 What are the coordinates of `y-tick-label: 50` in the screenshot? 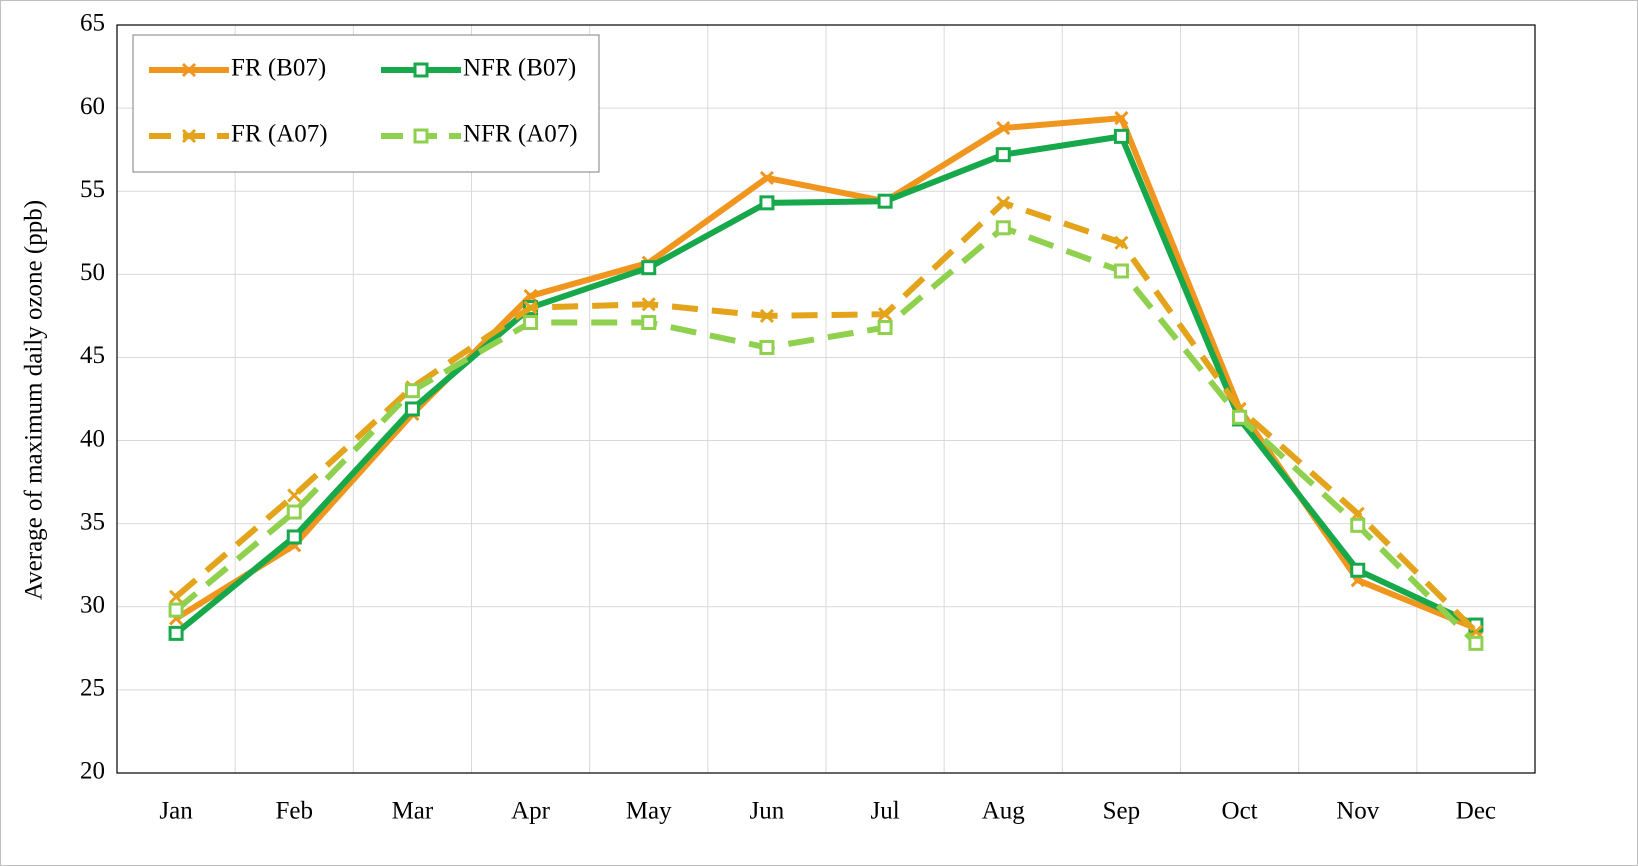 It's located at (92, 272).